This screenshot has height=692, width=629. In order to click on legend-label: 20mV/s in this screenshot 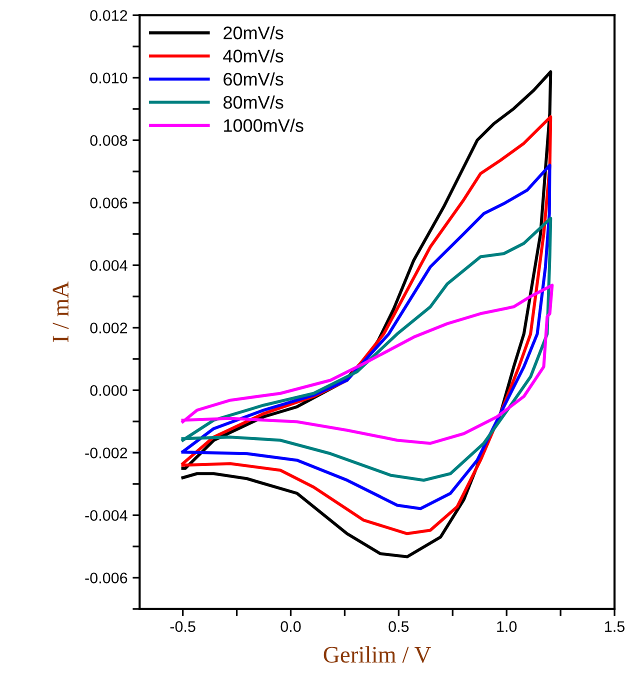, I will do `click(254, 33)`.